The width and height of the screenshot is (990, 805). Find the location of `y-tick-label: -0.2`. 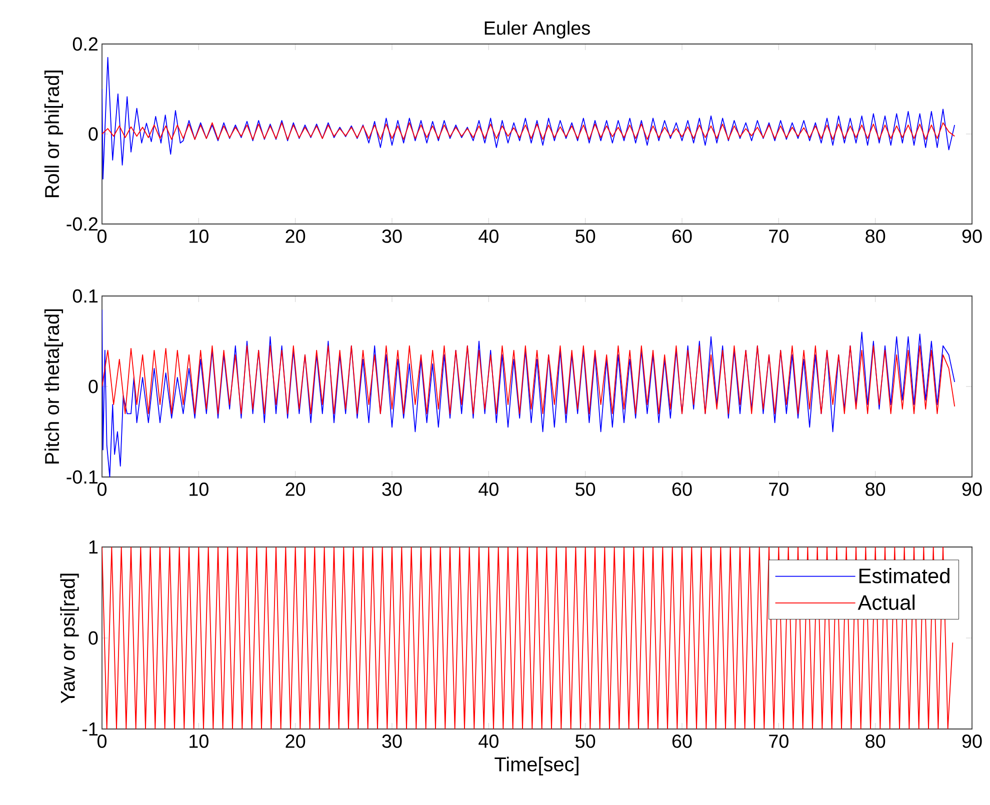

y-tick-label: -0.2 is located at coordinates (82, 224).